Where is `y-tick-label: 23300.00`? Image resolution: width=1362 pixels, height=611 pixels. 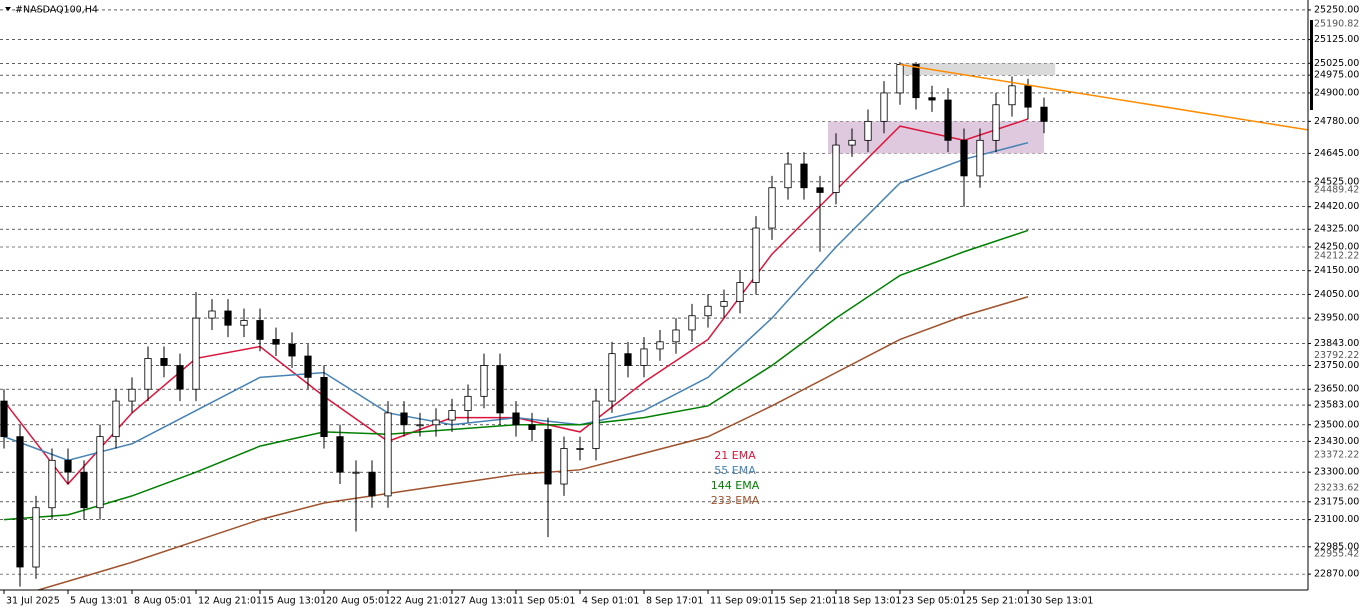
y-tick-label: 23300.00 is located at coordinates (1336, 472).